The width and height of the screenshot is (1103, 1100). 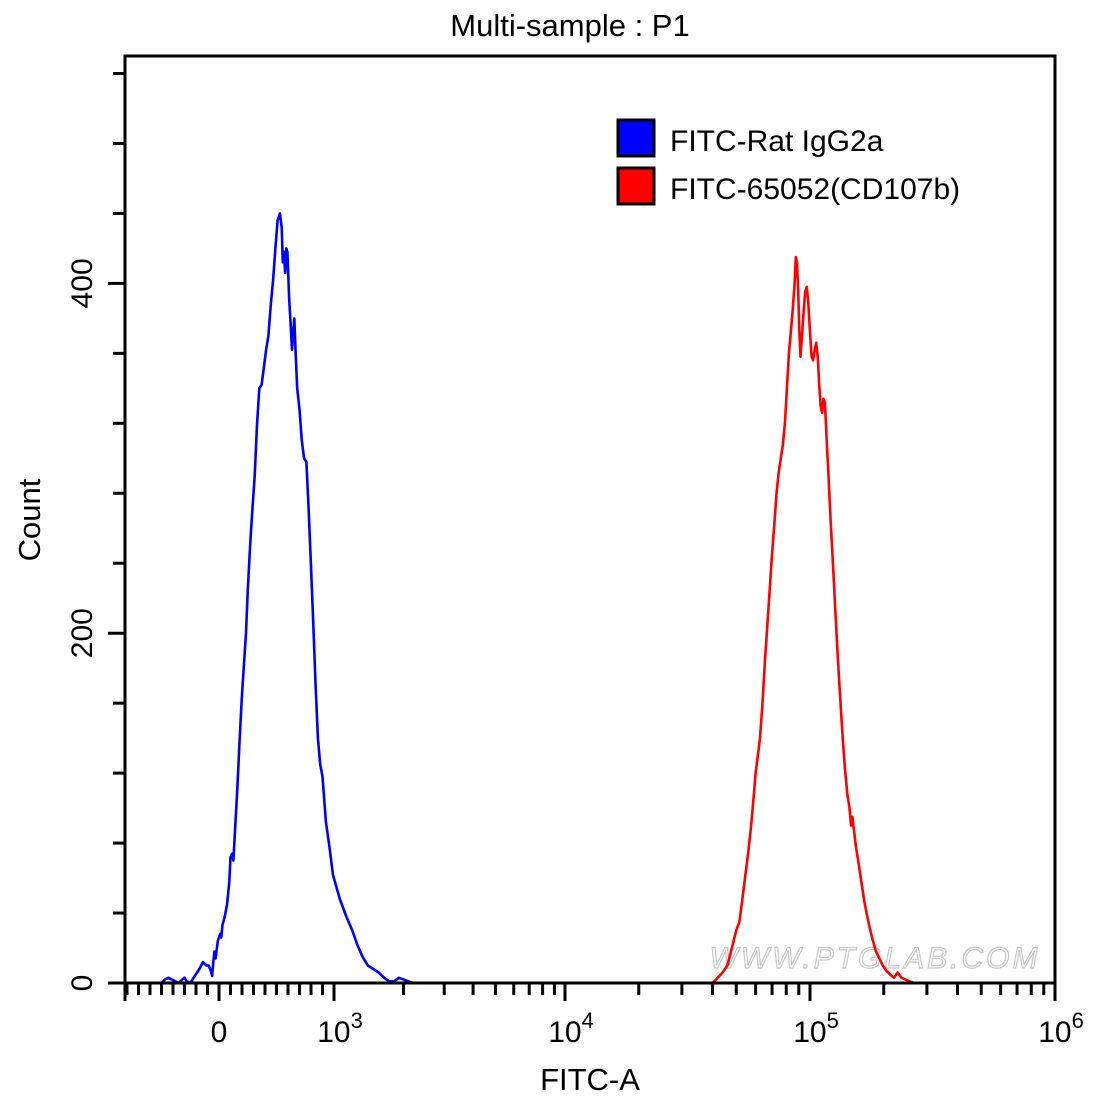 I want to click on legend-item: FITC-Rat IgG2a, so click(x=750, y=138).